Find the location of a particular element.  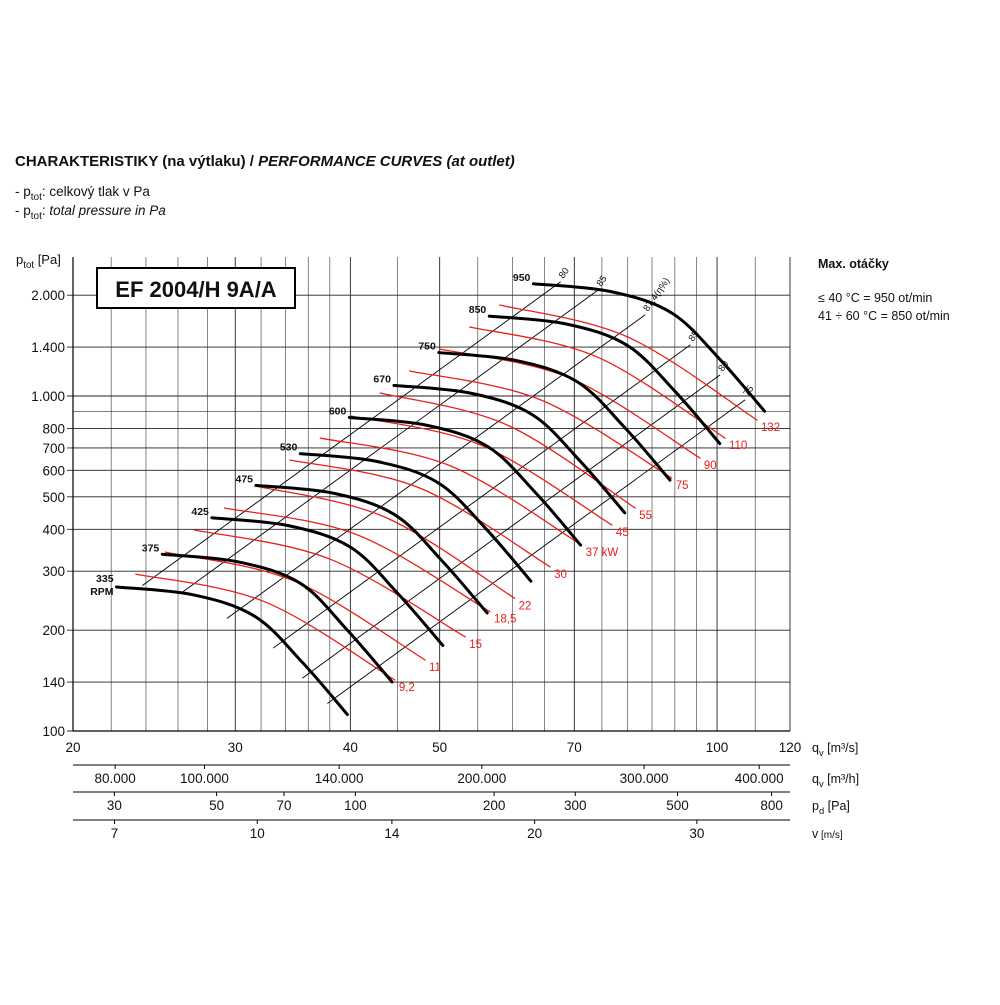

secondary-tick-label: 30 is located at coordinates (696, 833).